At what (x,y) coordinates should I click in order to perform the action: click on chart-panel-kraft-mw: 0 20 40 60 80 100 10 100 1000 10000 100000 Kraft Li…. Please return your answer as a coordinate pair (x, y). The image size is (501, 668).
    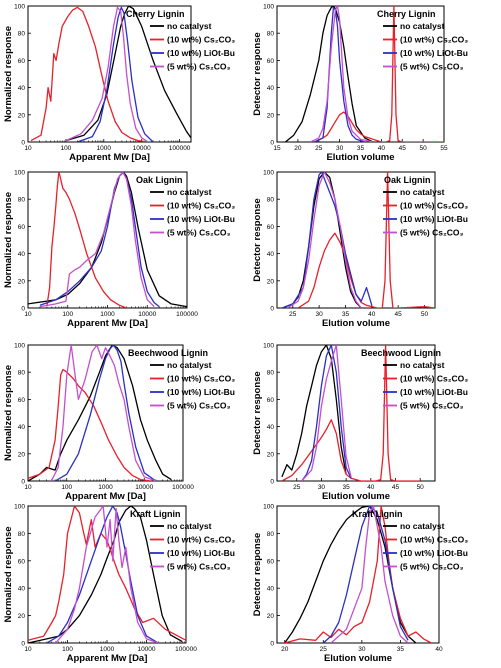
    Looking at the image, I should click on (119, 584).